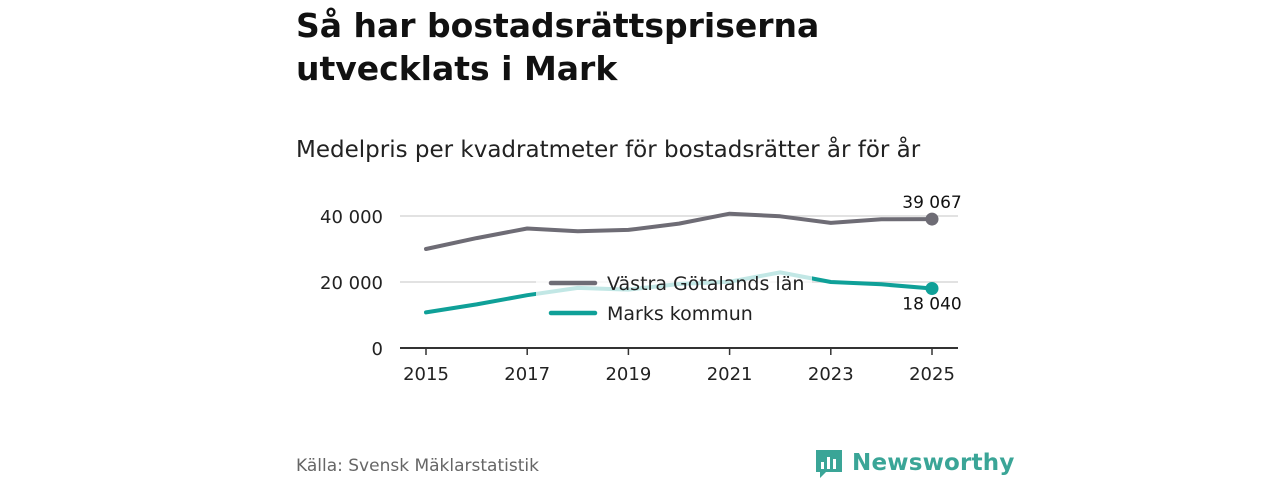  What do you see at coordinates (680, 314) in the screenshot?
I see `legend-label-marks-kommun: Marks kommun` at bounding box center [680, 314].